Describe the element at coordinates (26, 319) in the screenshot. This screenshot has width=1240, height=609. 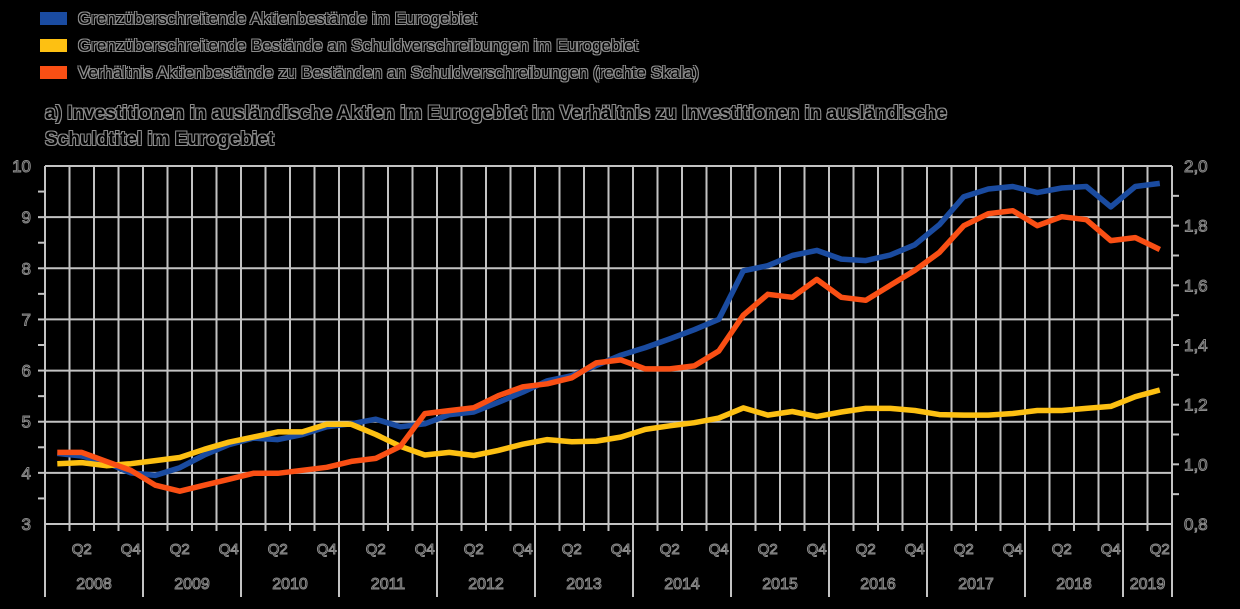
I see `axis-label: 7` at that location.